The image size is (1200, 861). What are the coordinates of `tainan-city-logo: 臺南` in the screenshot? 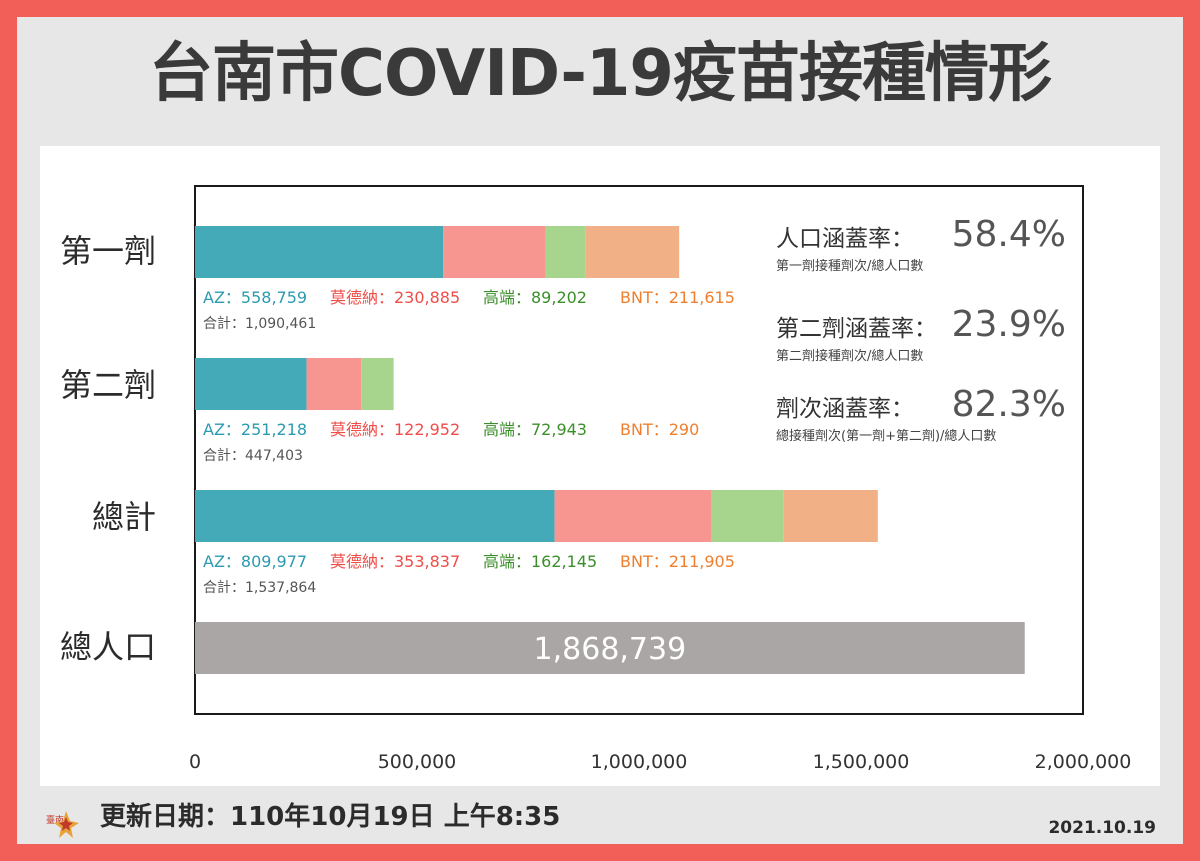 It's located at (62, 824).